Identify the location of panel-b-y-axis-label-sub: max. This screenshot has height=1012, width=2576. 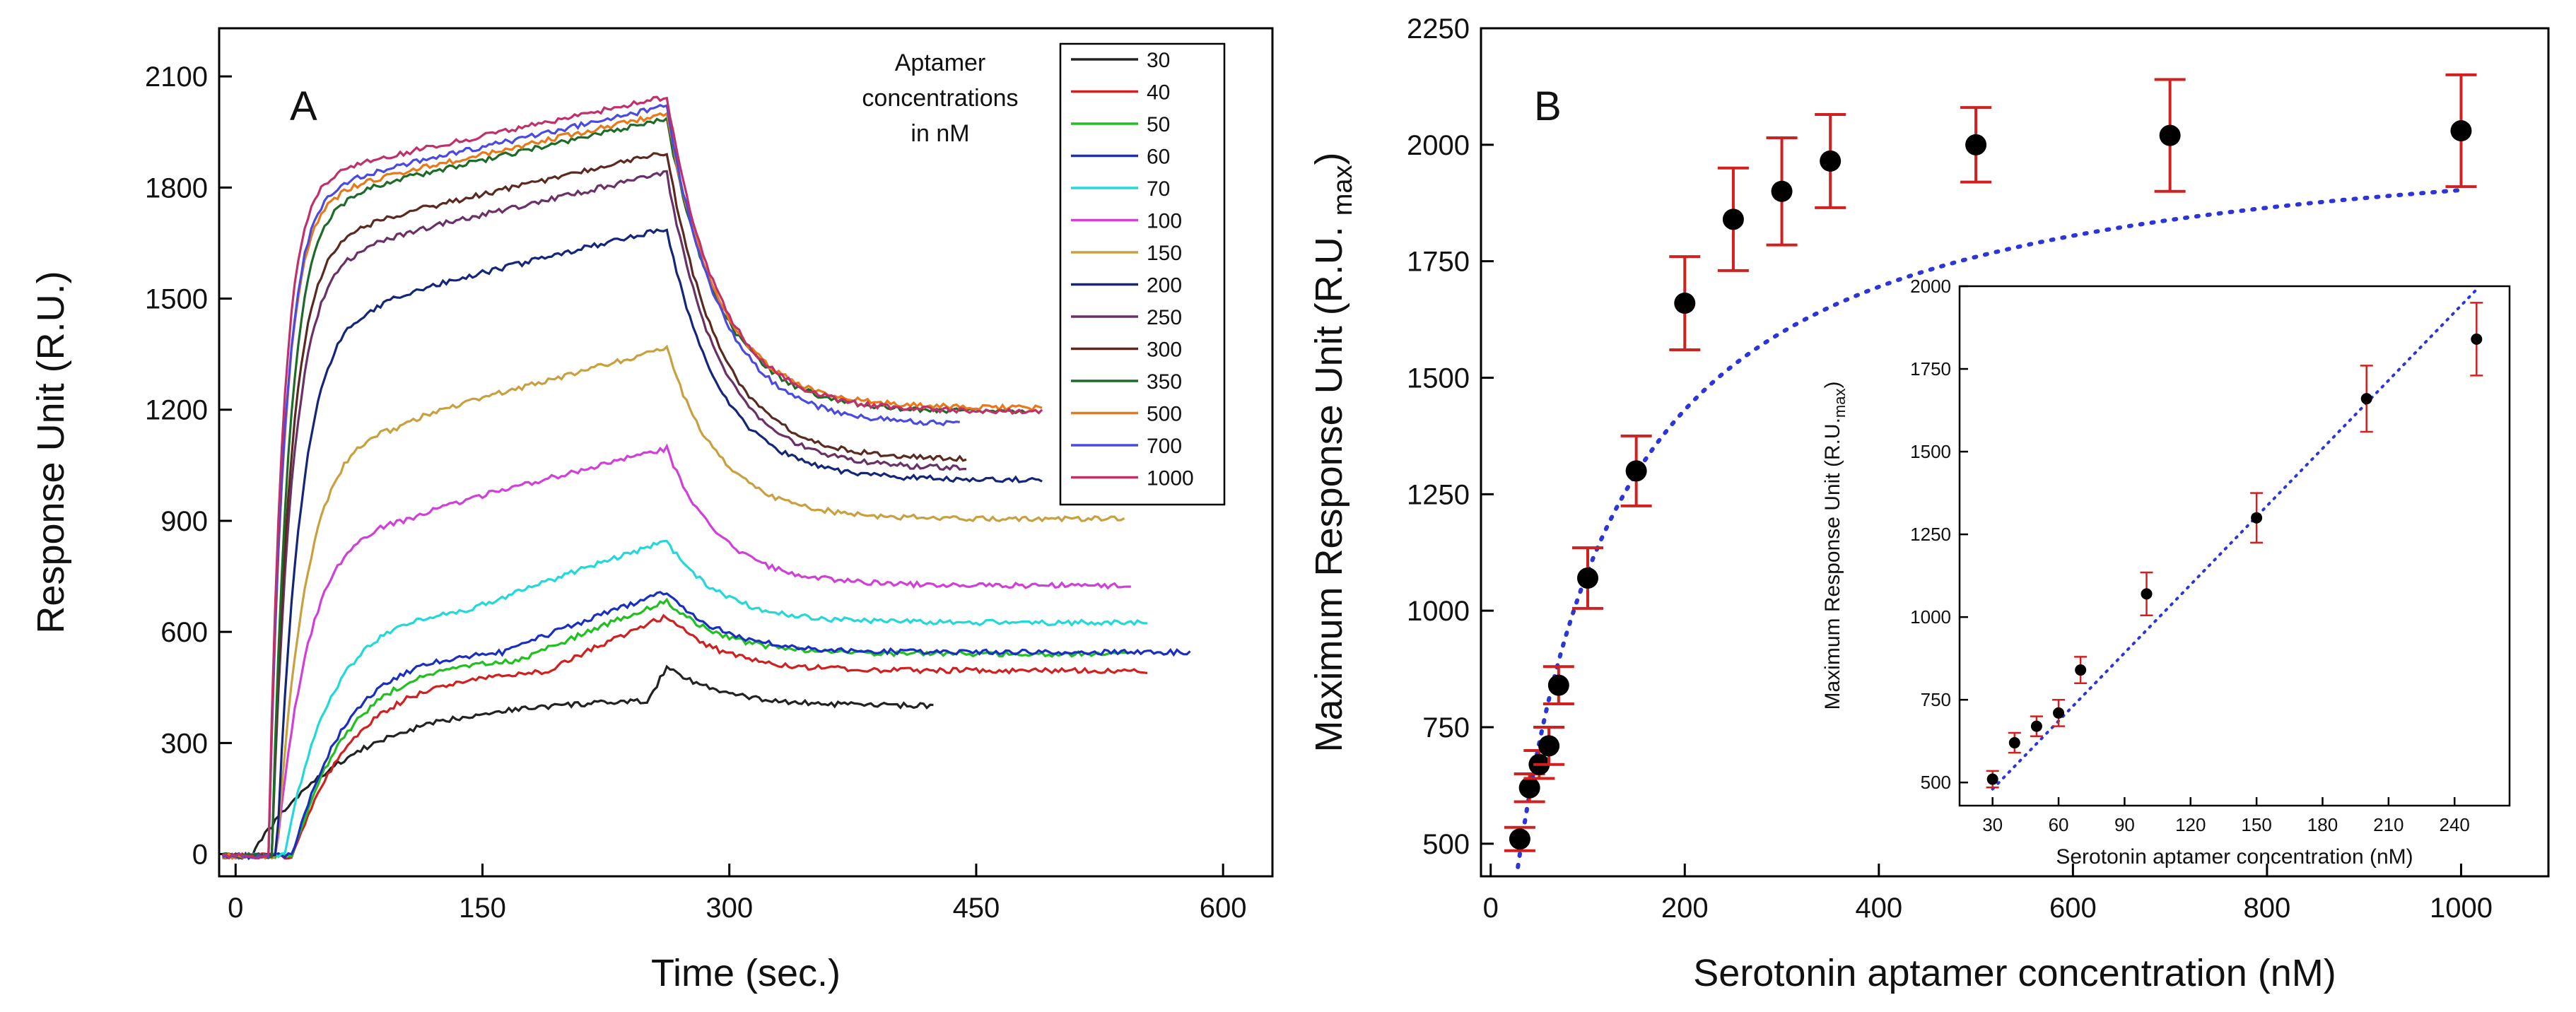
(1343, 190).